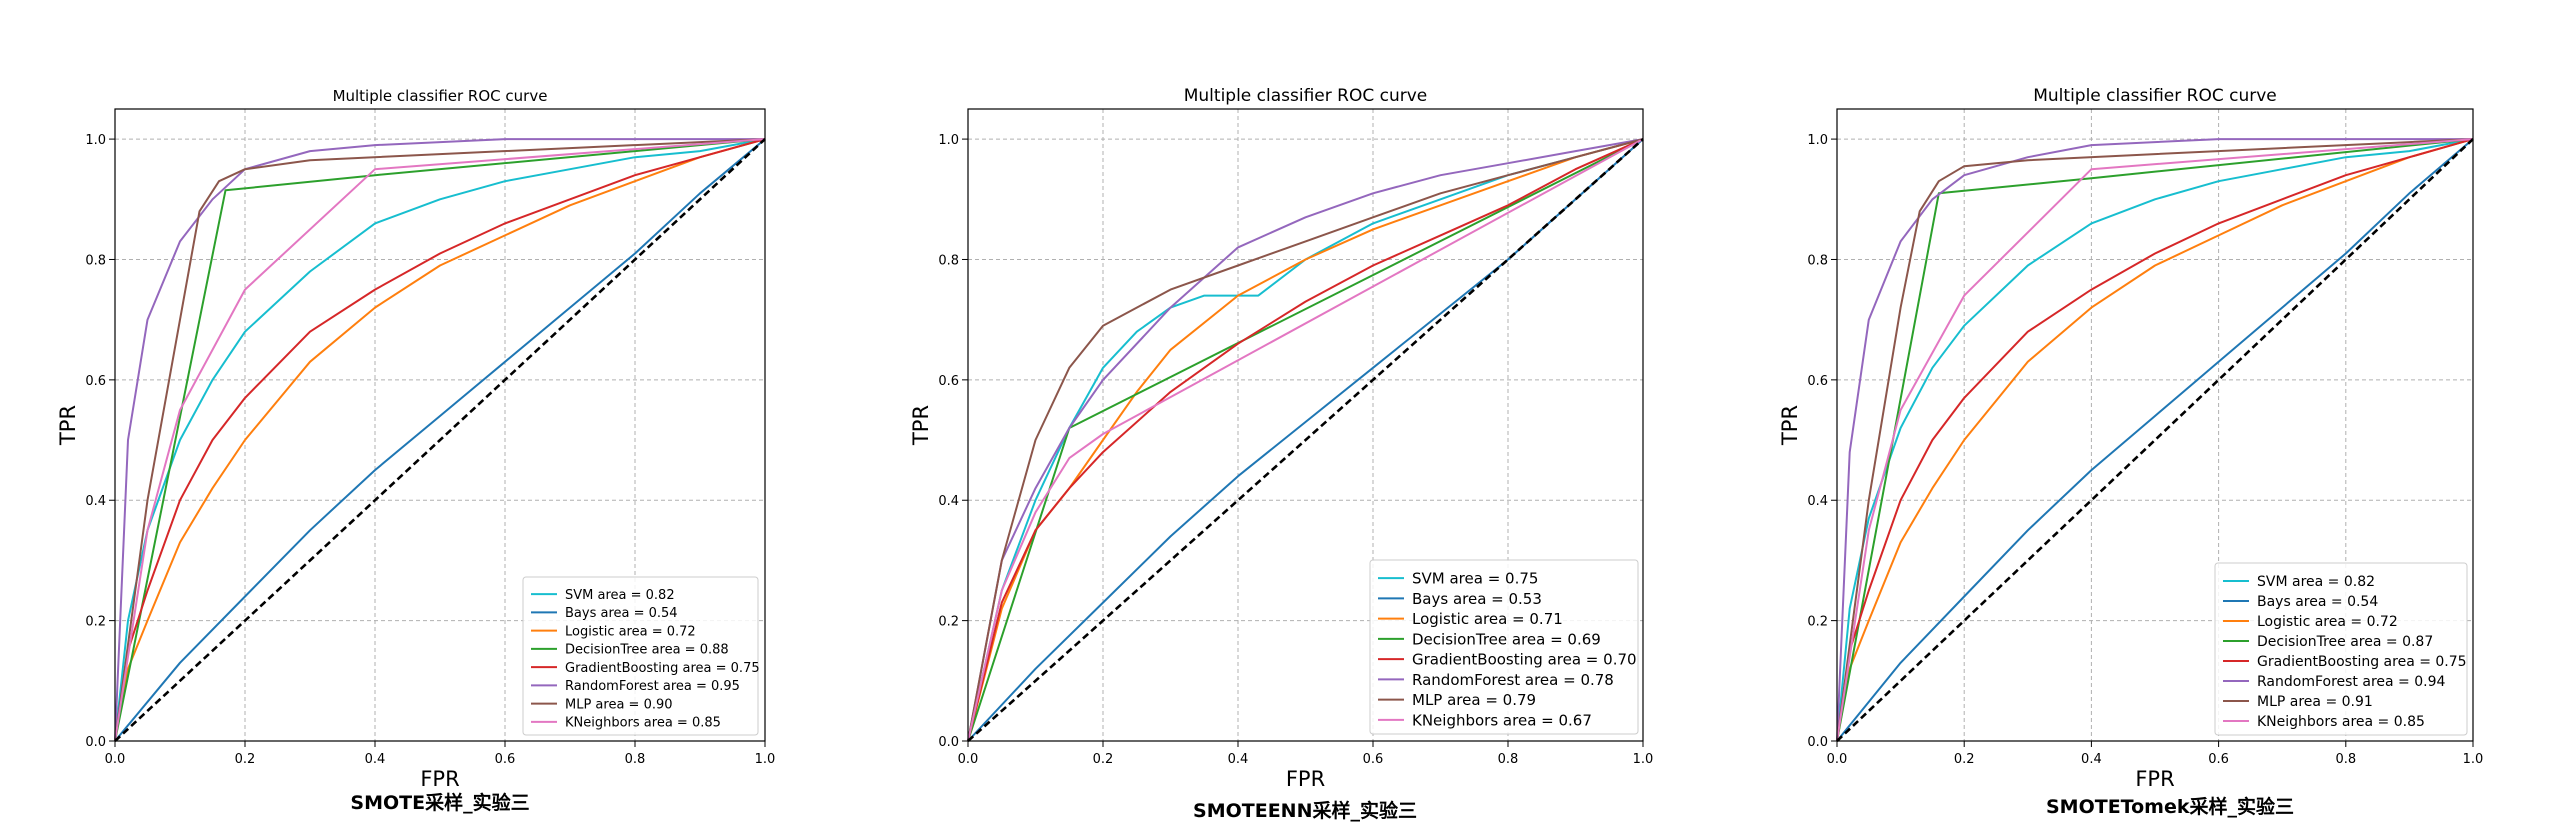 The height and width of the screenshot is (833, 2550). What do you see at coordinates (2315, 702) in the screenshot?
I see `legend-entry: MLP area = 0.91` at bounding box center [2315, 702].